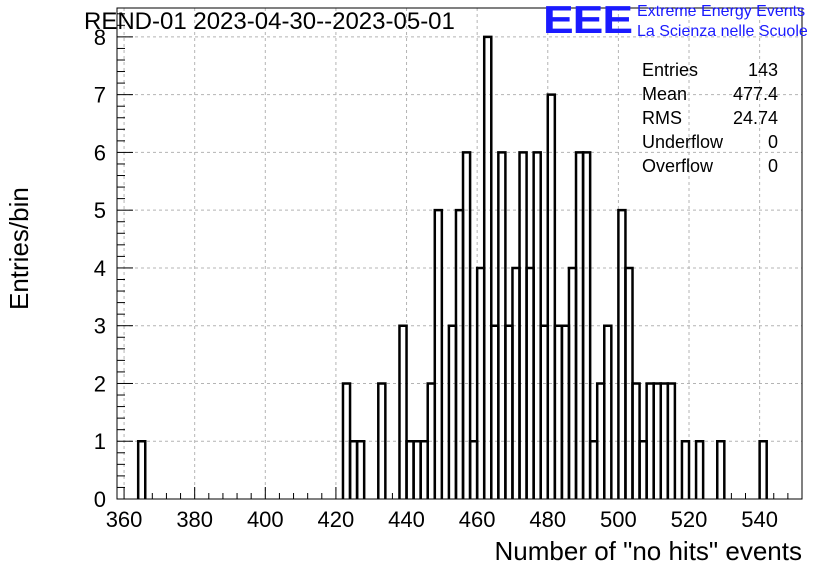 The height and width of the screenshot is (572, 836). Describe the element at coordinates (665, 94) in the screenshot. I see `stat-mean-label: Mean` at that location.